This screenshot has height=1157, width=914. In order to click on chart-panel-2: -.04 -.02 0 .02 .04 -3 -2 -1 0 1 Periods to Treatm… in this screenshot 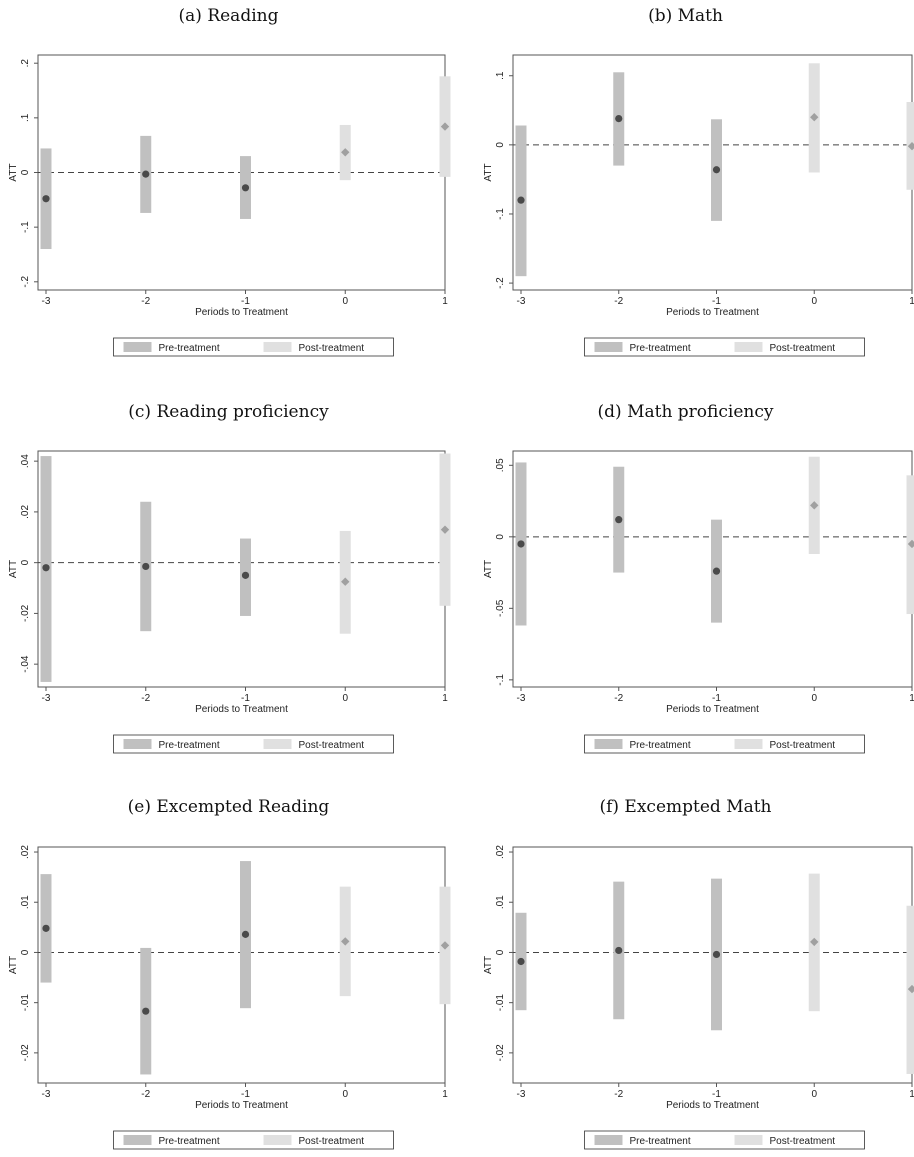, I will do `click(229, 602)`.